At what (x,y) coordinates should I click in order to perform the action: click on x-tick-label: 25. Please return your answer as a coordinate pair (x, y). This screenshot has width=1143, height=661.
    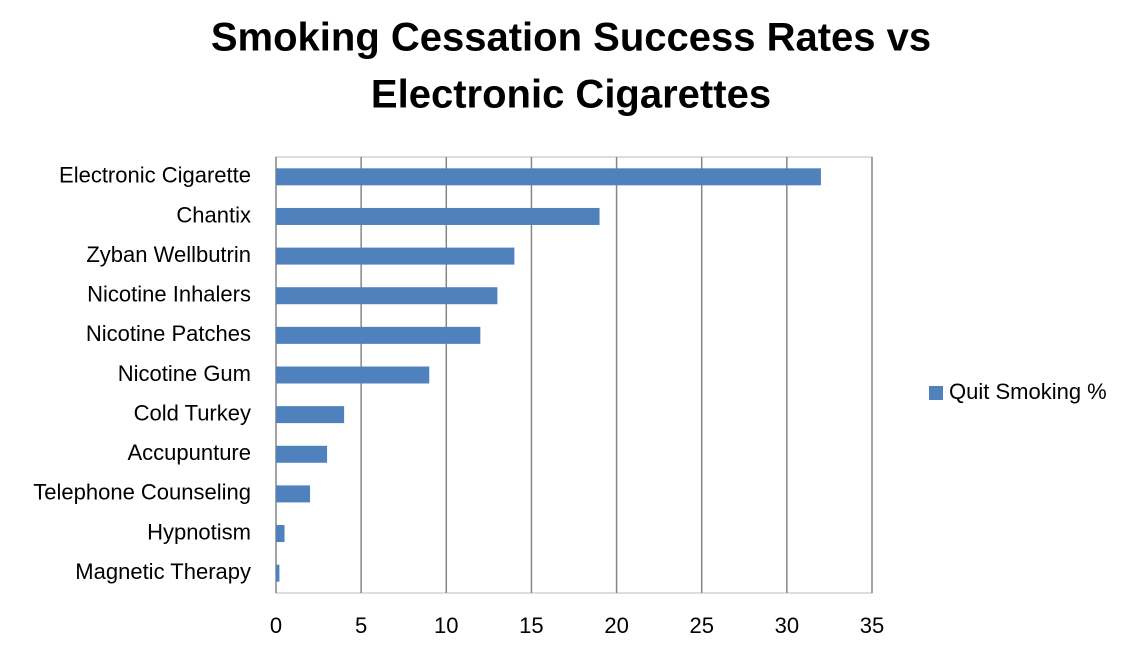
    Looking at the image, I should click on (701, 625).